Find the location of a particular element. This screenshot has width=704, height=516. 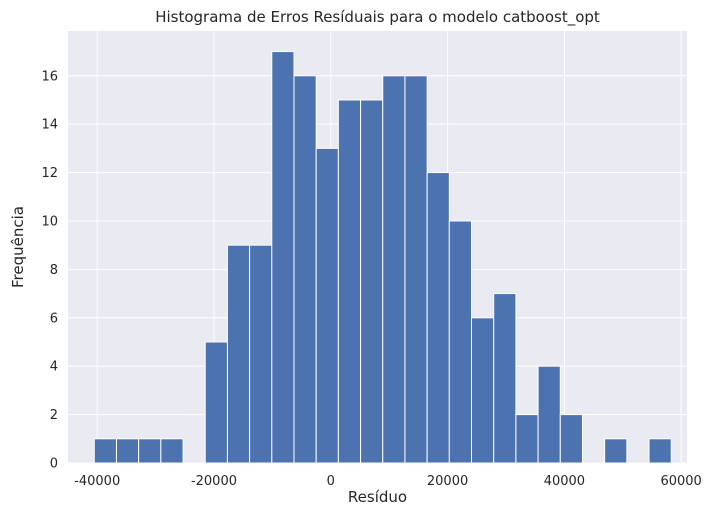

y-tick-label: 10 is located at coordinates (49, 221).